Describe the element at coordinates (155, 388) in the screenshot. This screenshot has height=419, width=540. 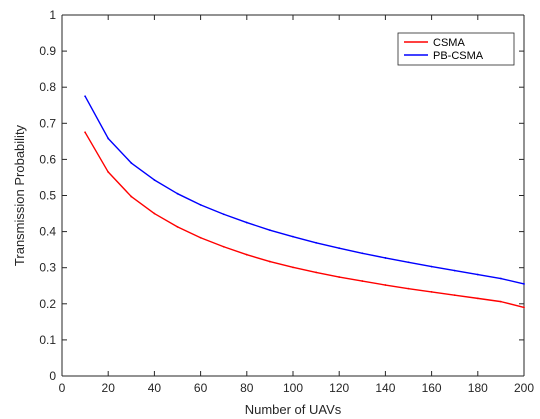
I see `x-tick-label: 40` at that location.